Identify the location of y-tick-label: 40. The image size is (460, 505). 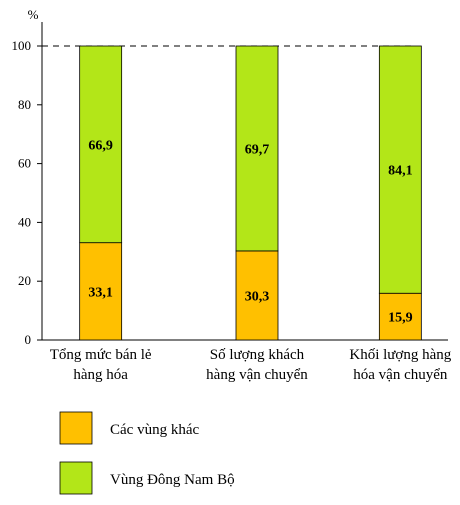
(24, 221).